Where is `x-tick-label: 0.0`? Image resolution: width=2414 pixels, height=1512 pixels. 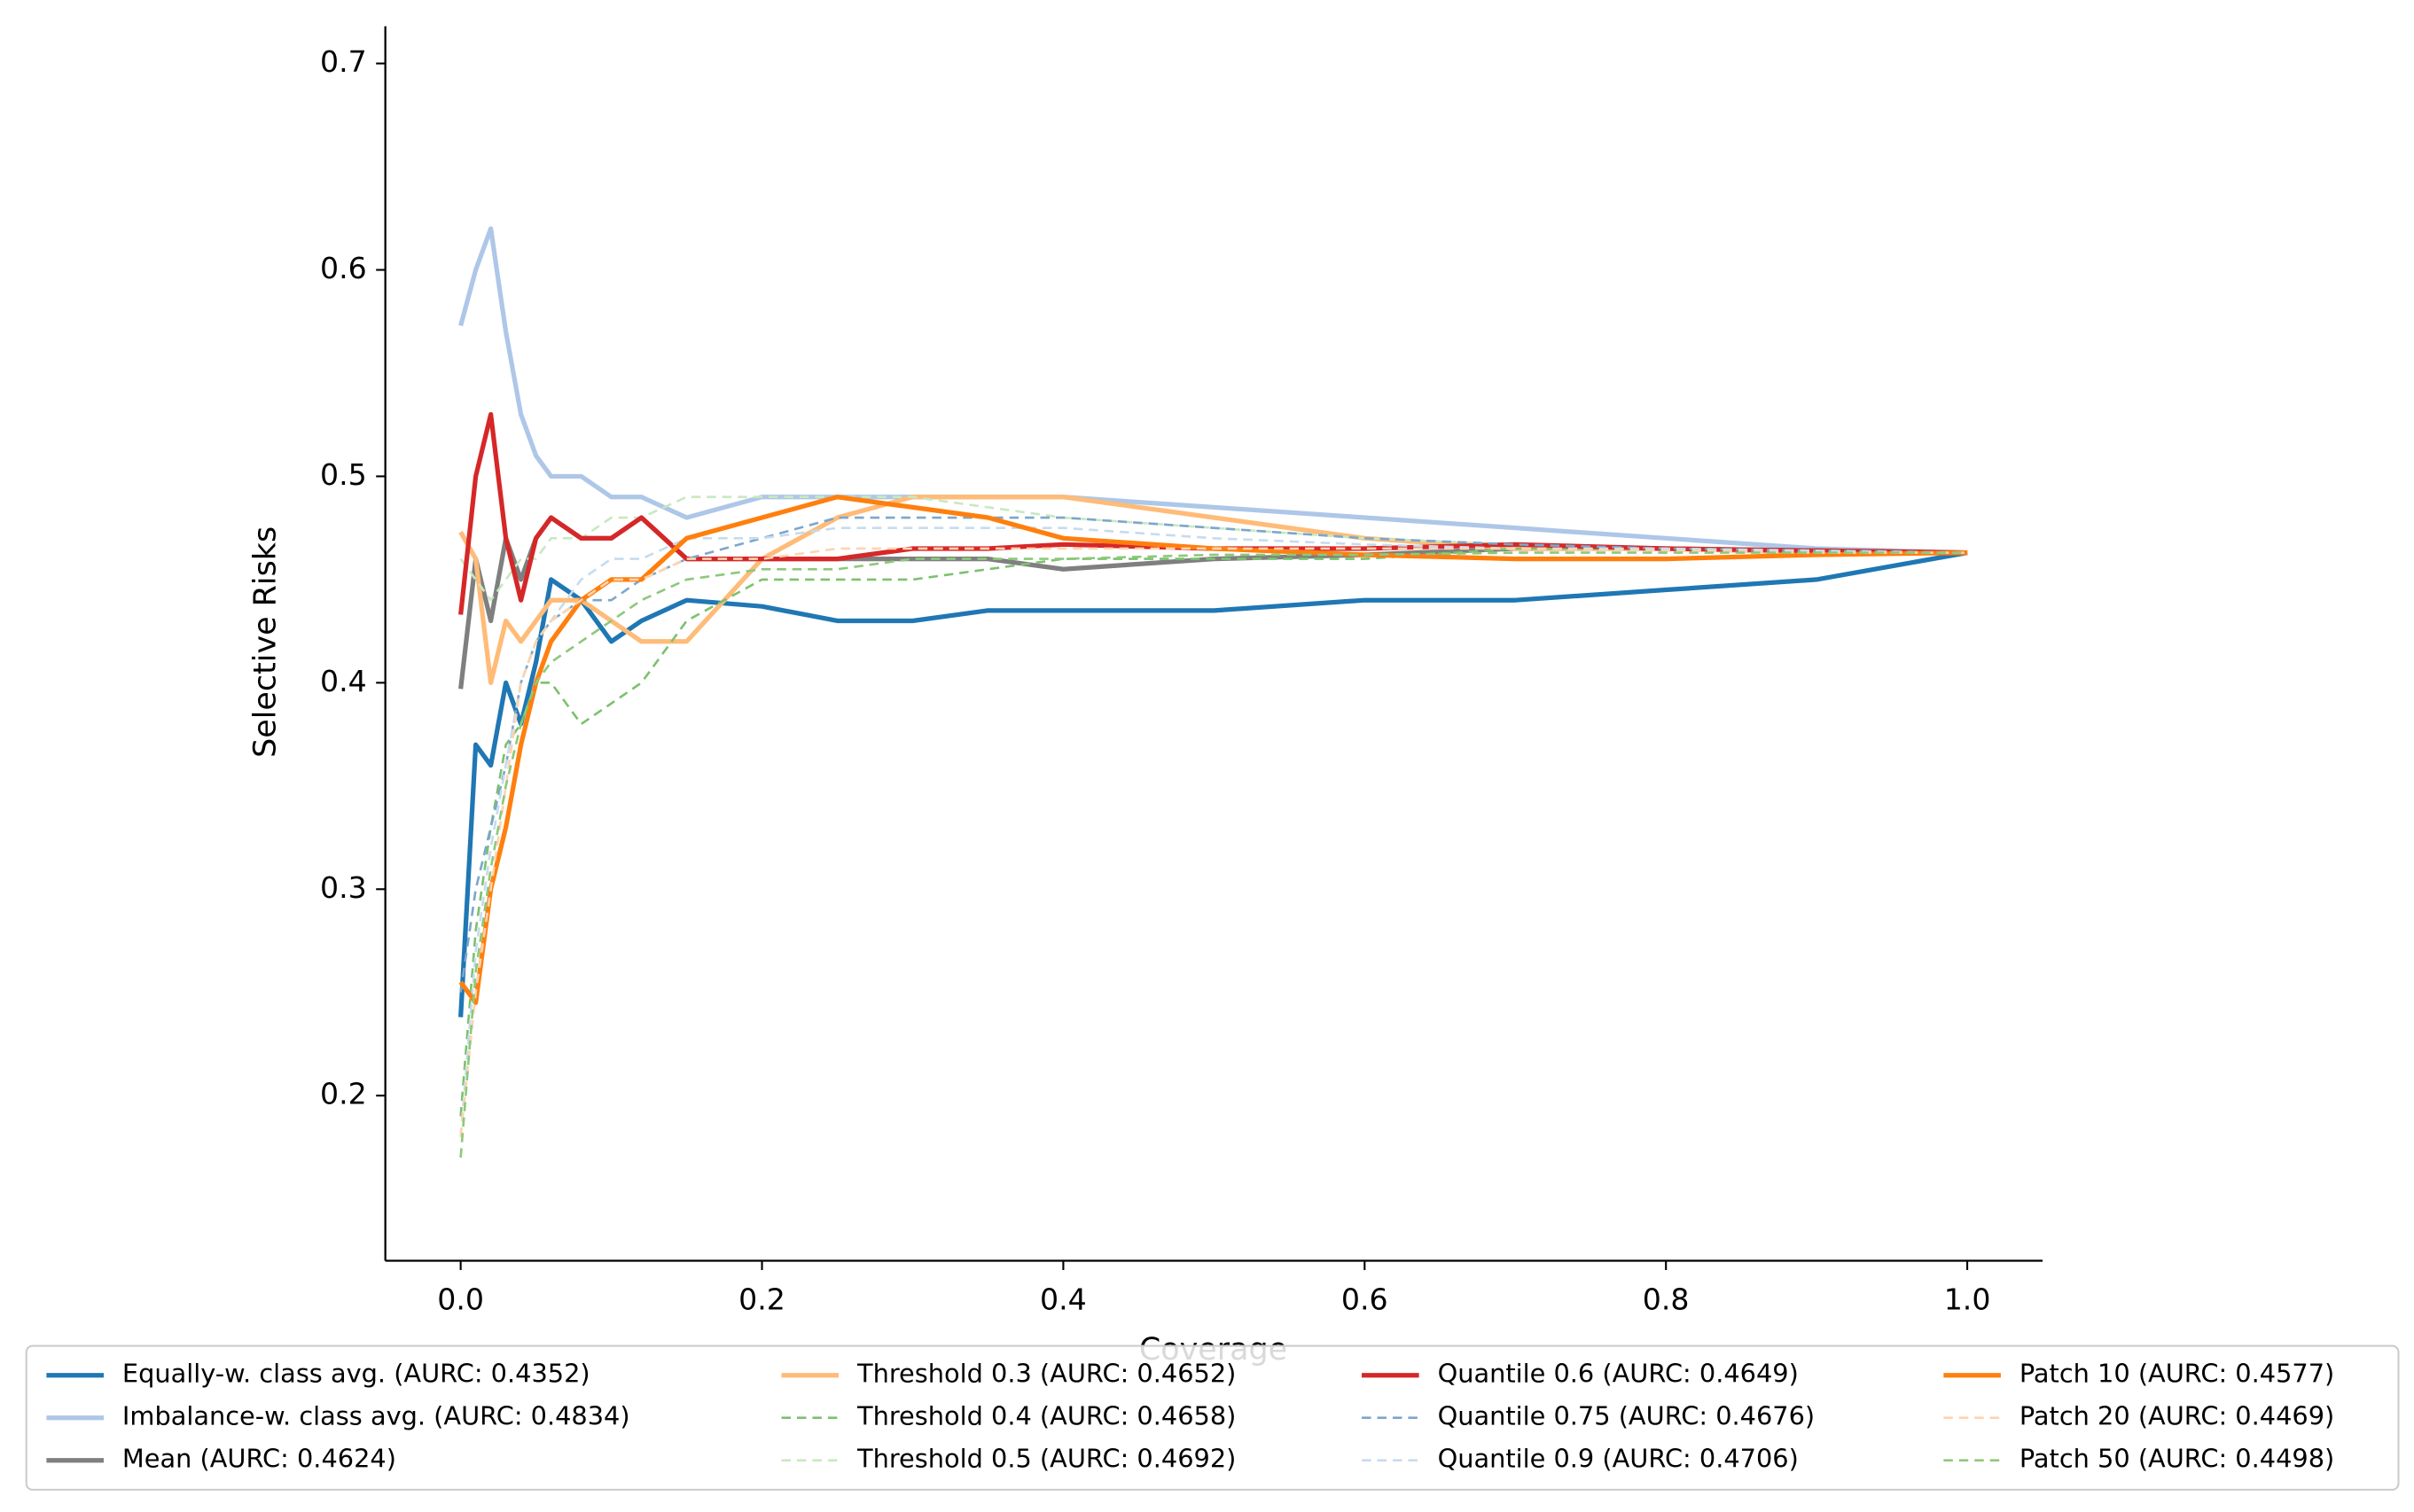 x-tick-label: 0.0 is located at coordinates (460, 1299).